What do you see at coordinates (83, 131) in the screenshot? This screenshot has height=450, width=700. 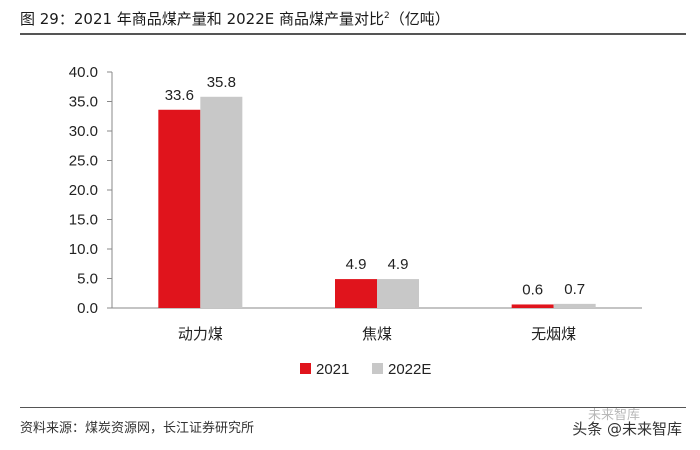 I see `y-tick-label: 30.0` at bounding box center [83, 131].